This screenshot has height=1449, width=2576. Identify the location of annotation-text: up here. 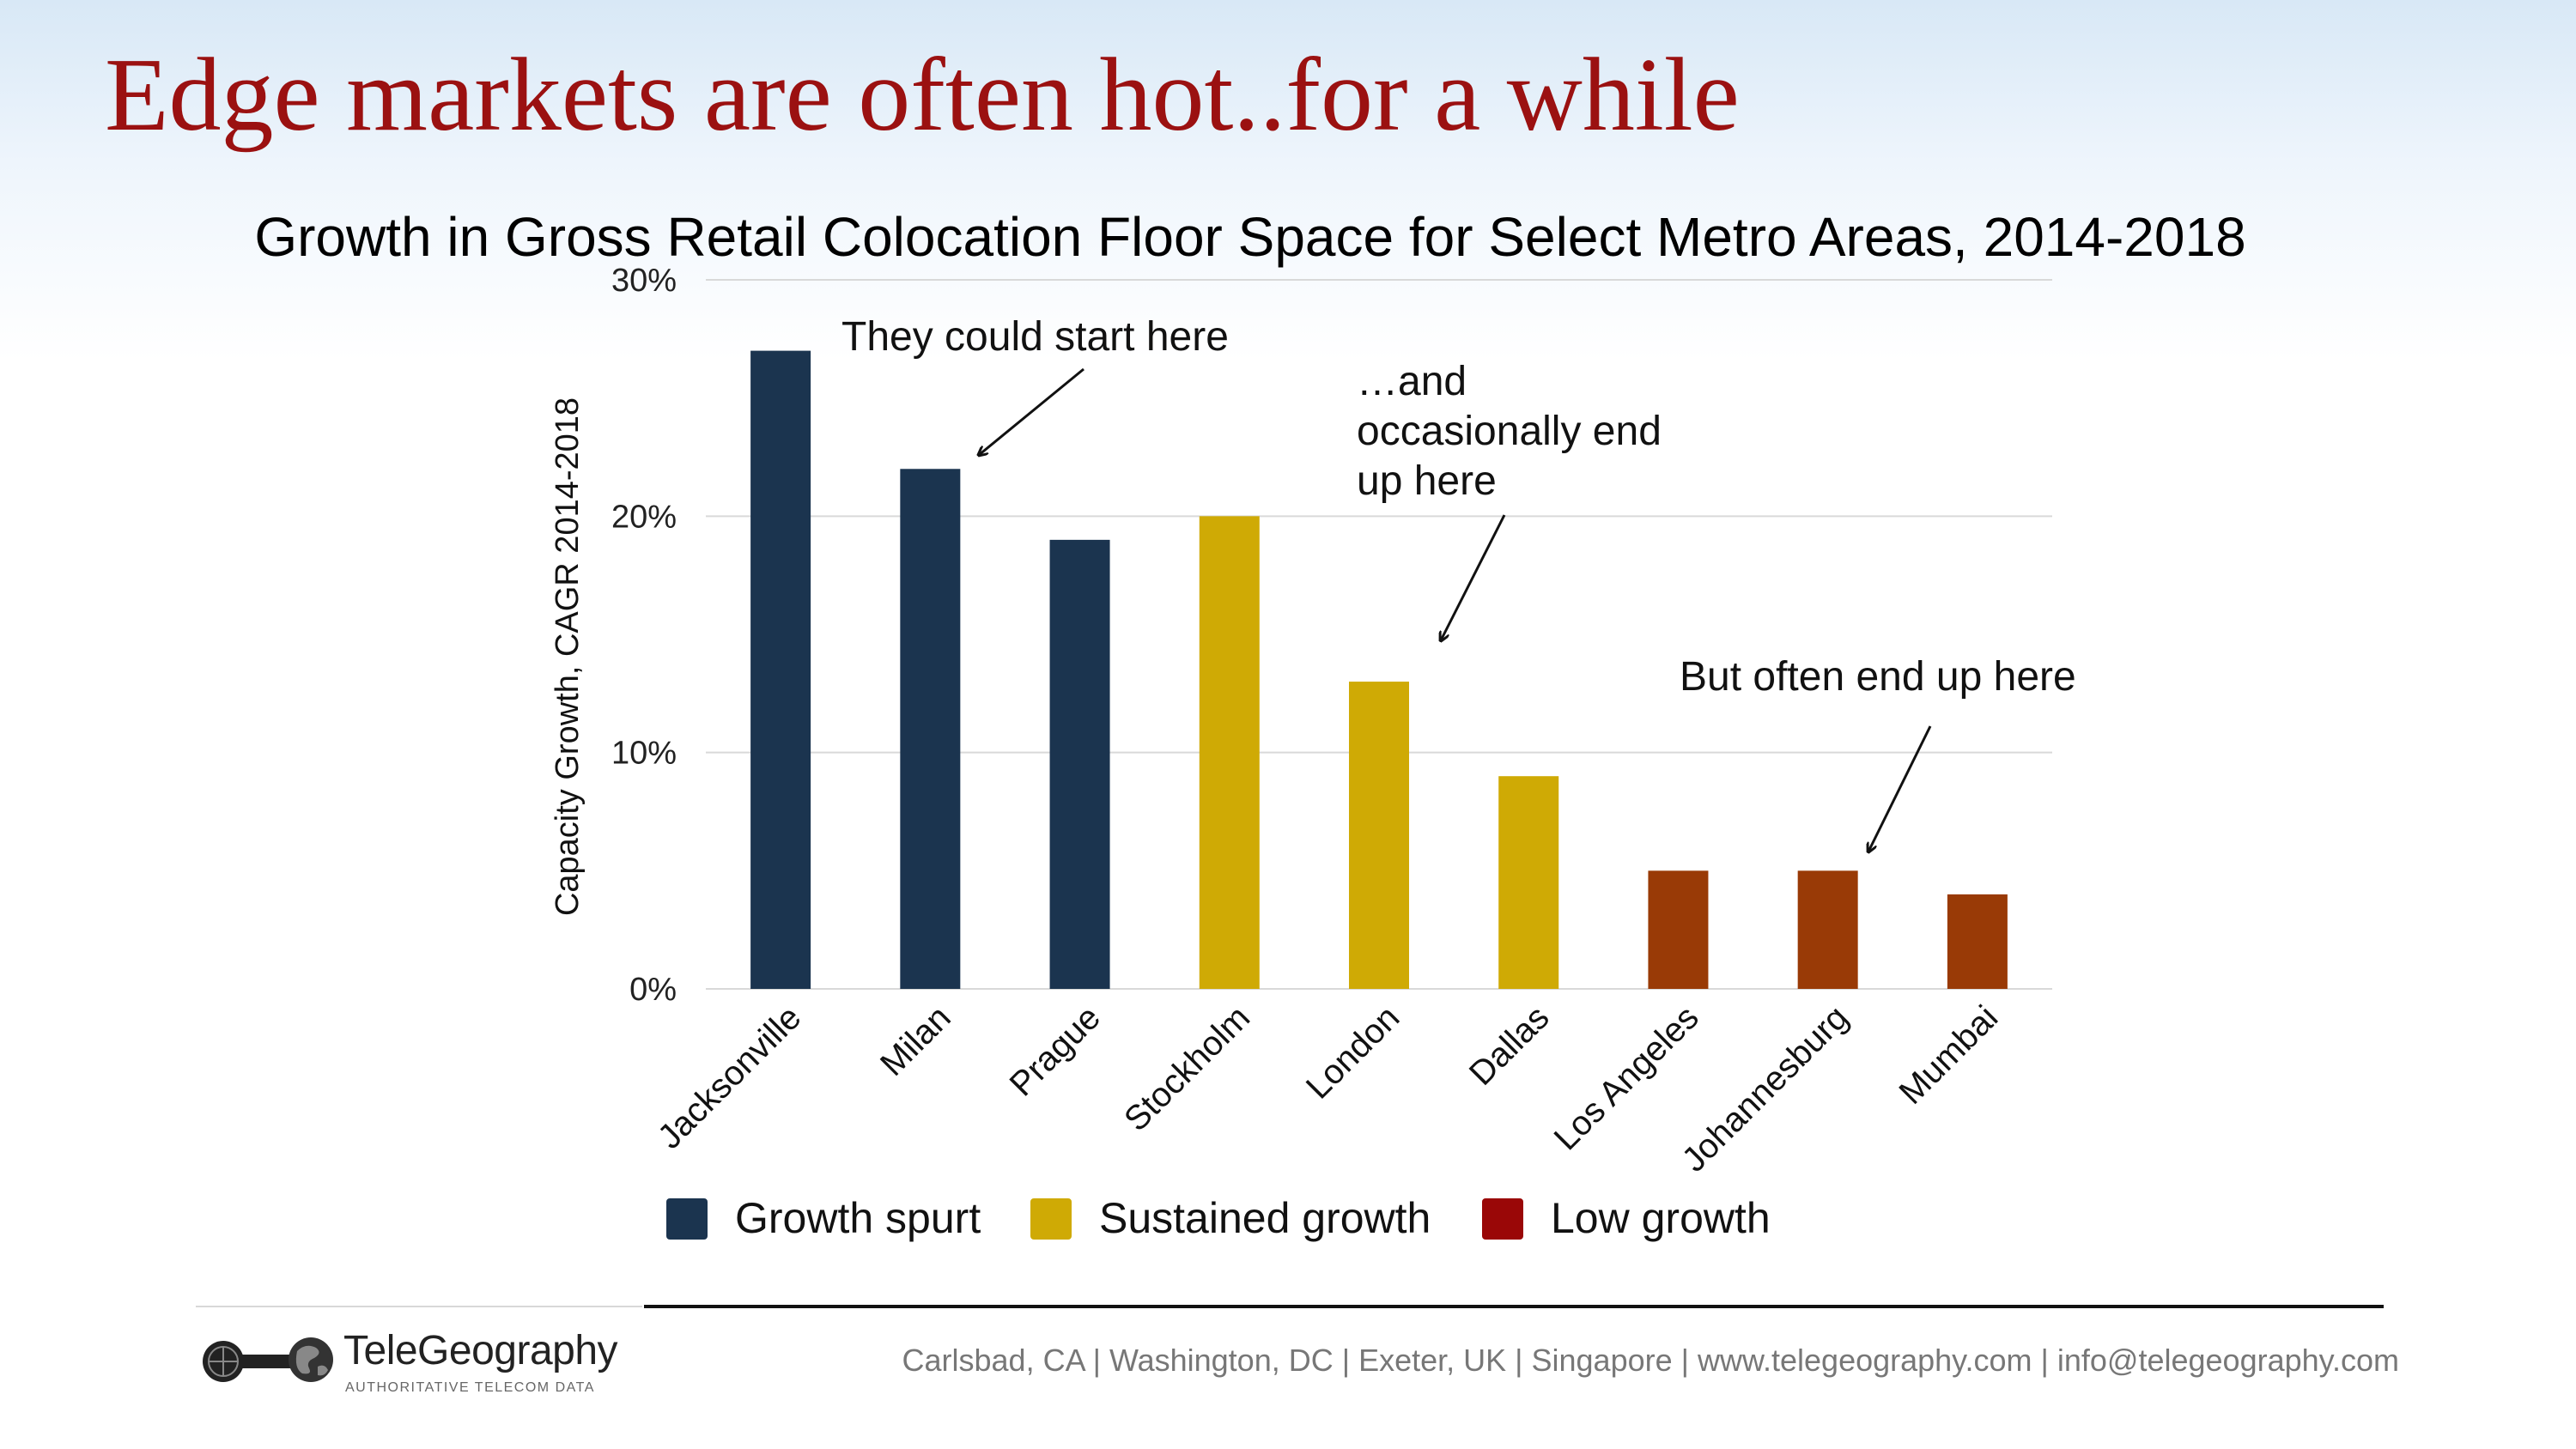
(1427, 481).